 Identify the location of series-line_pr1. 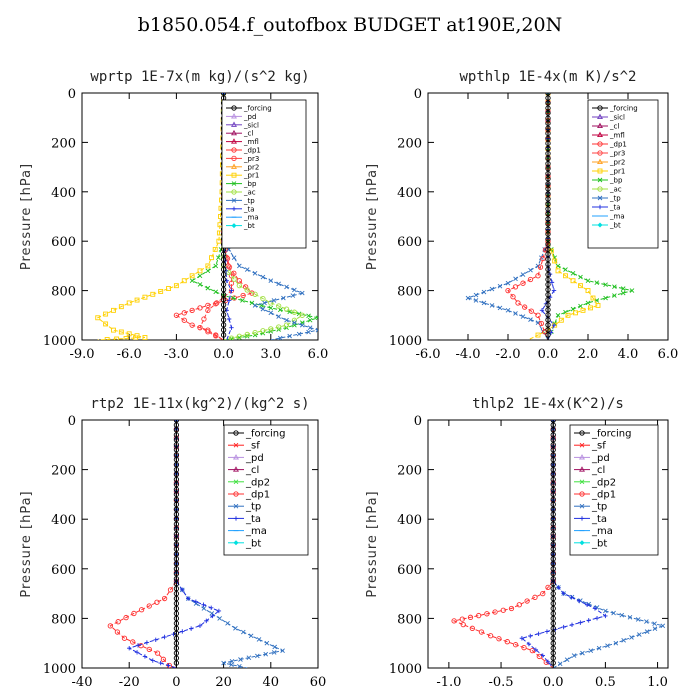
(160, 216).